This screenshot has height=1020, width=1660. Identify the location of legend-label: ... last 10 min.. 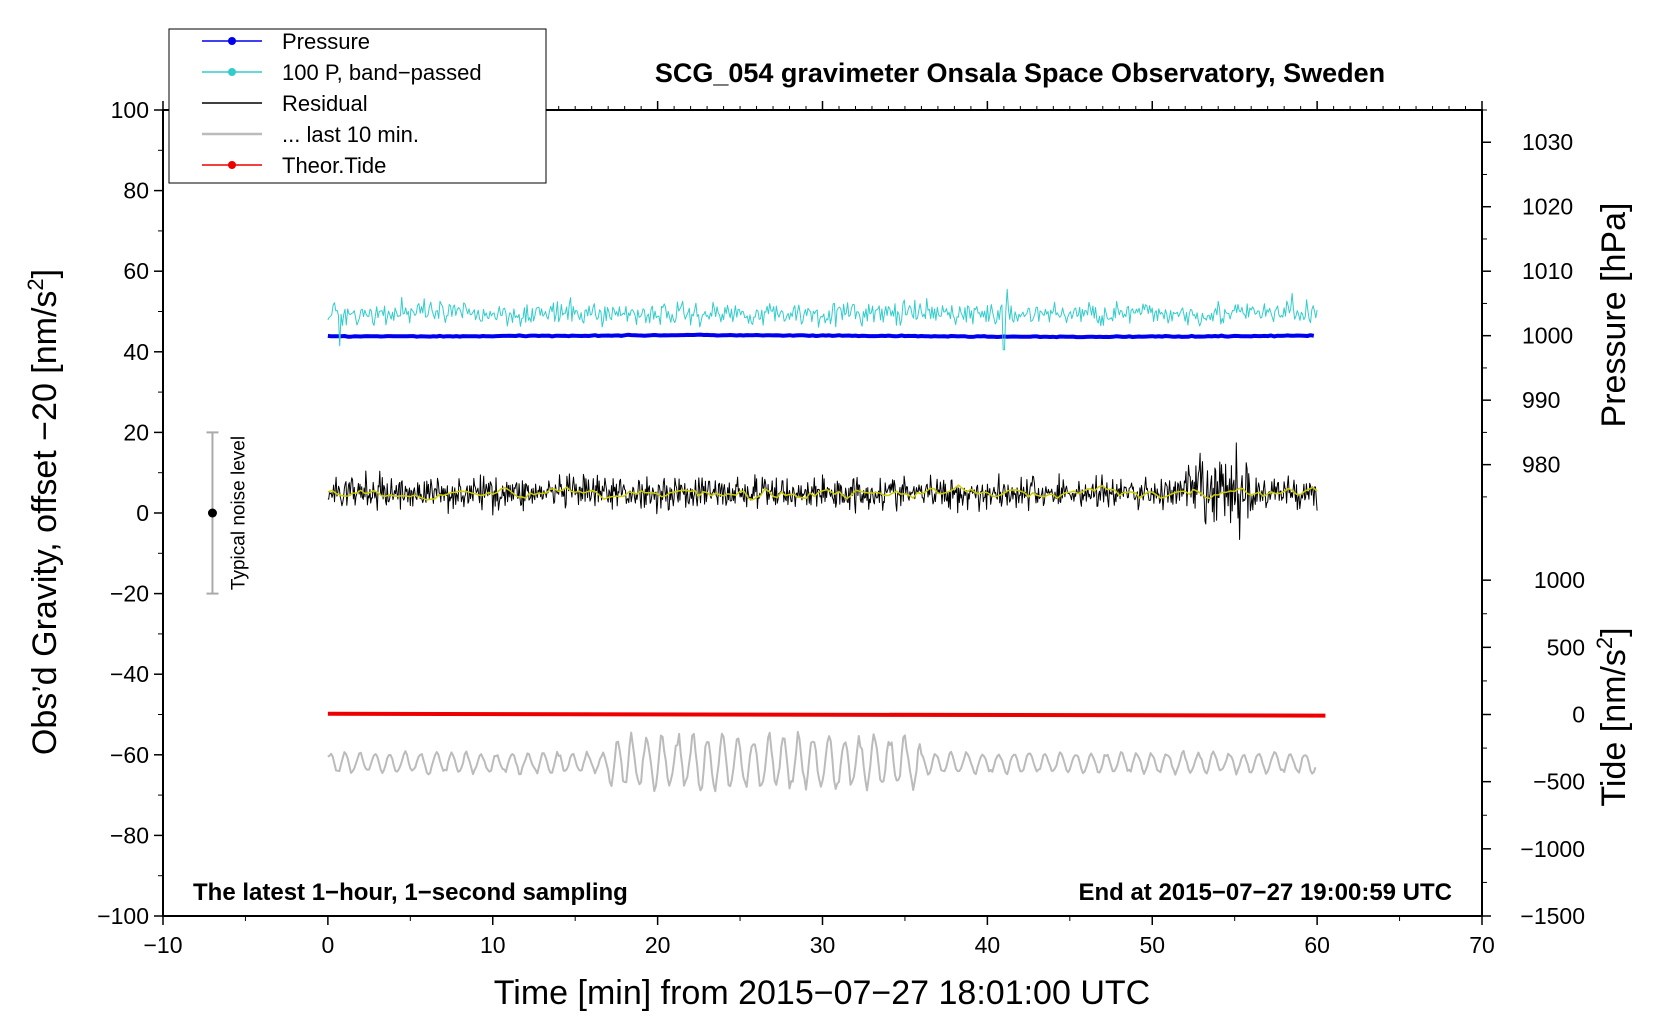
(350, 134).